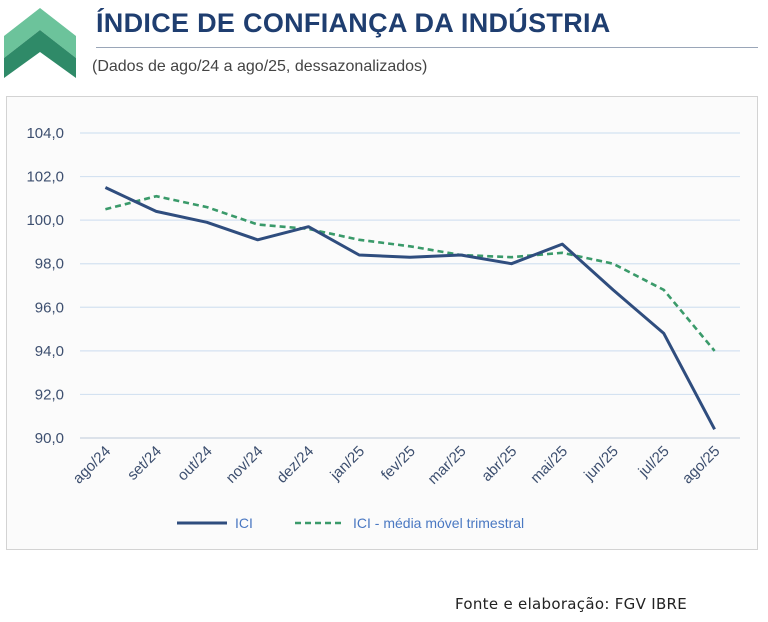  Describe the element at coordinates (92, 465) in the screenshot. I see `x-tick-label: ago/24` at that location.